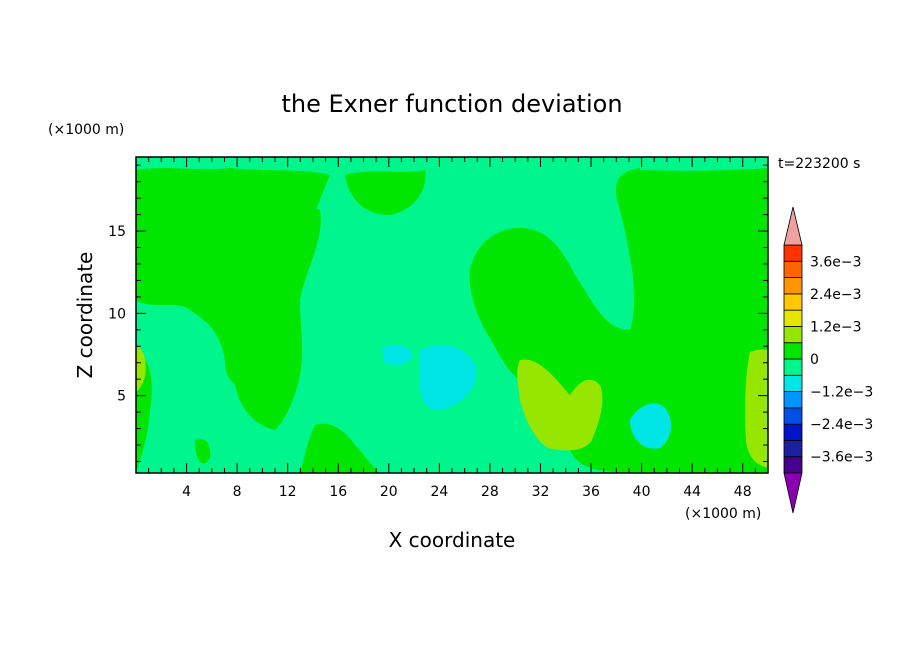  I want to click on x-tick-label: 36, so click(591, 492).